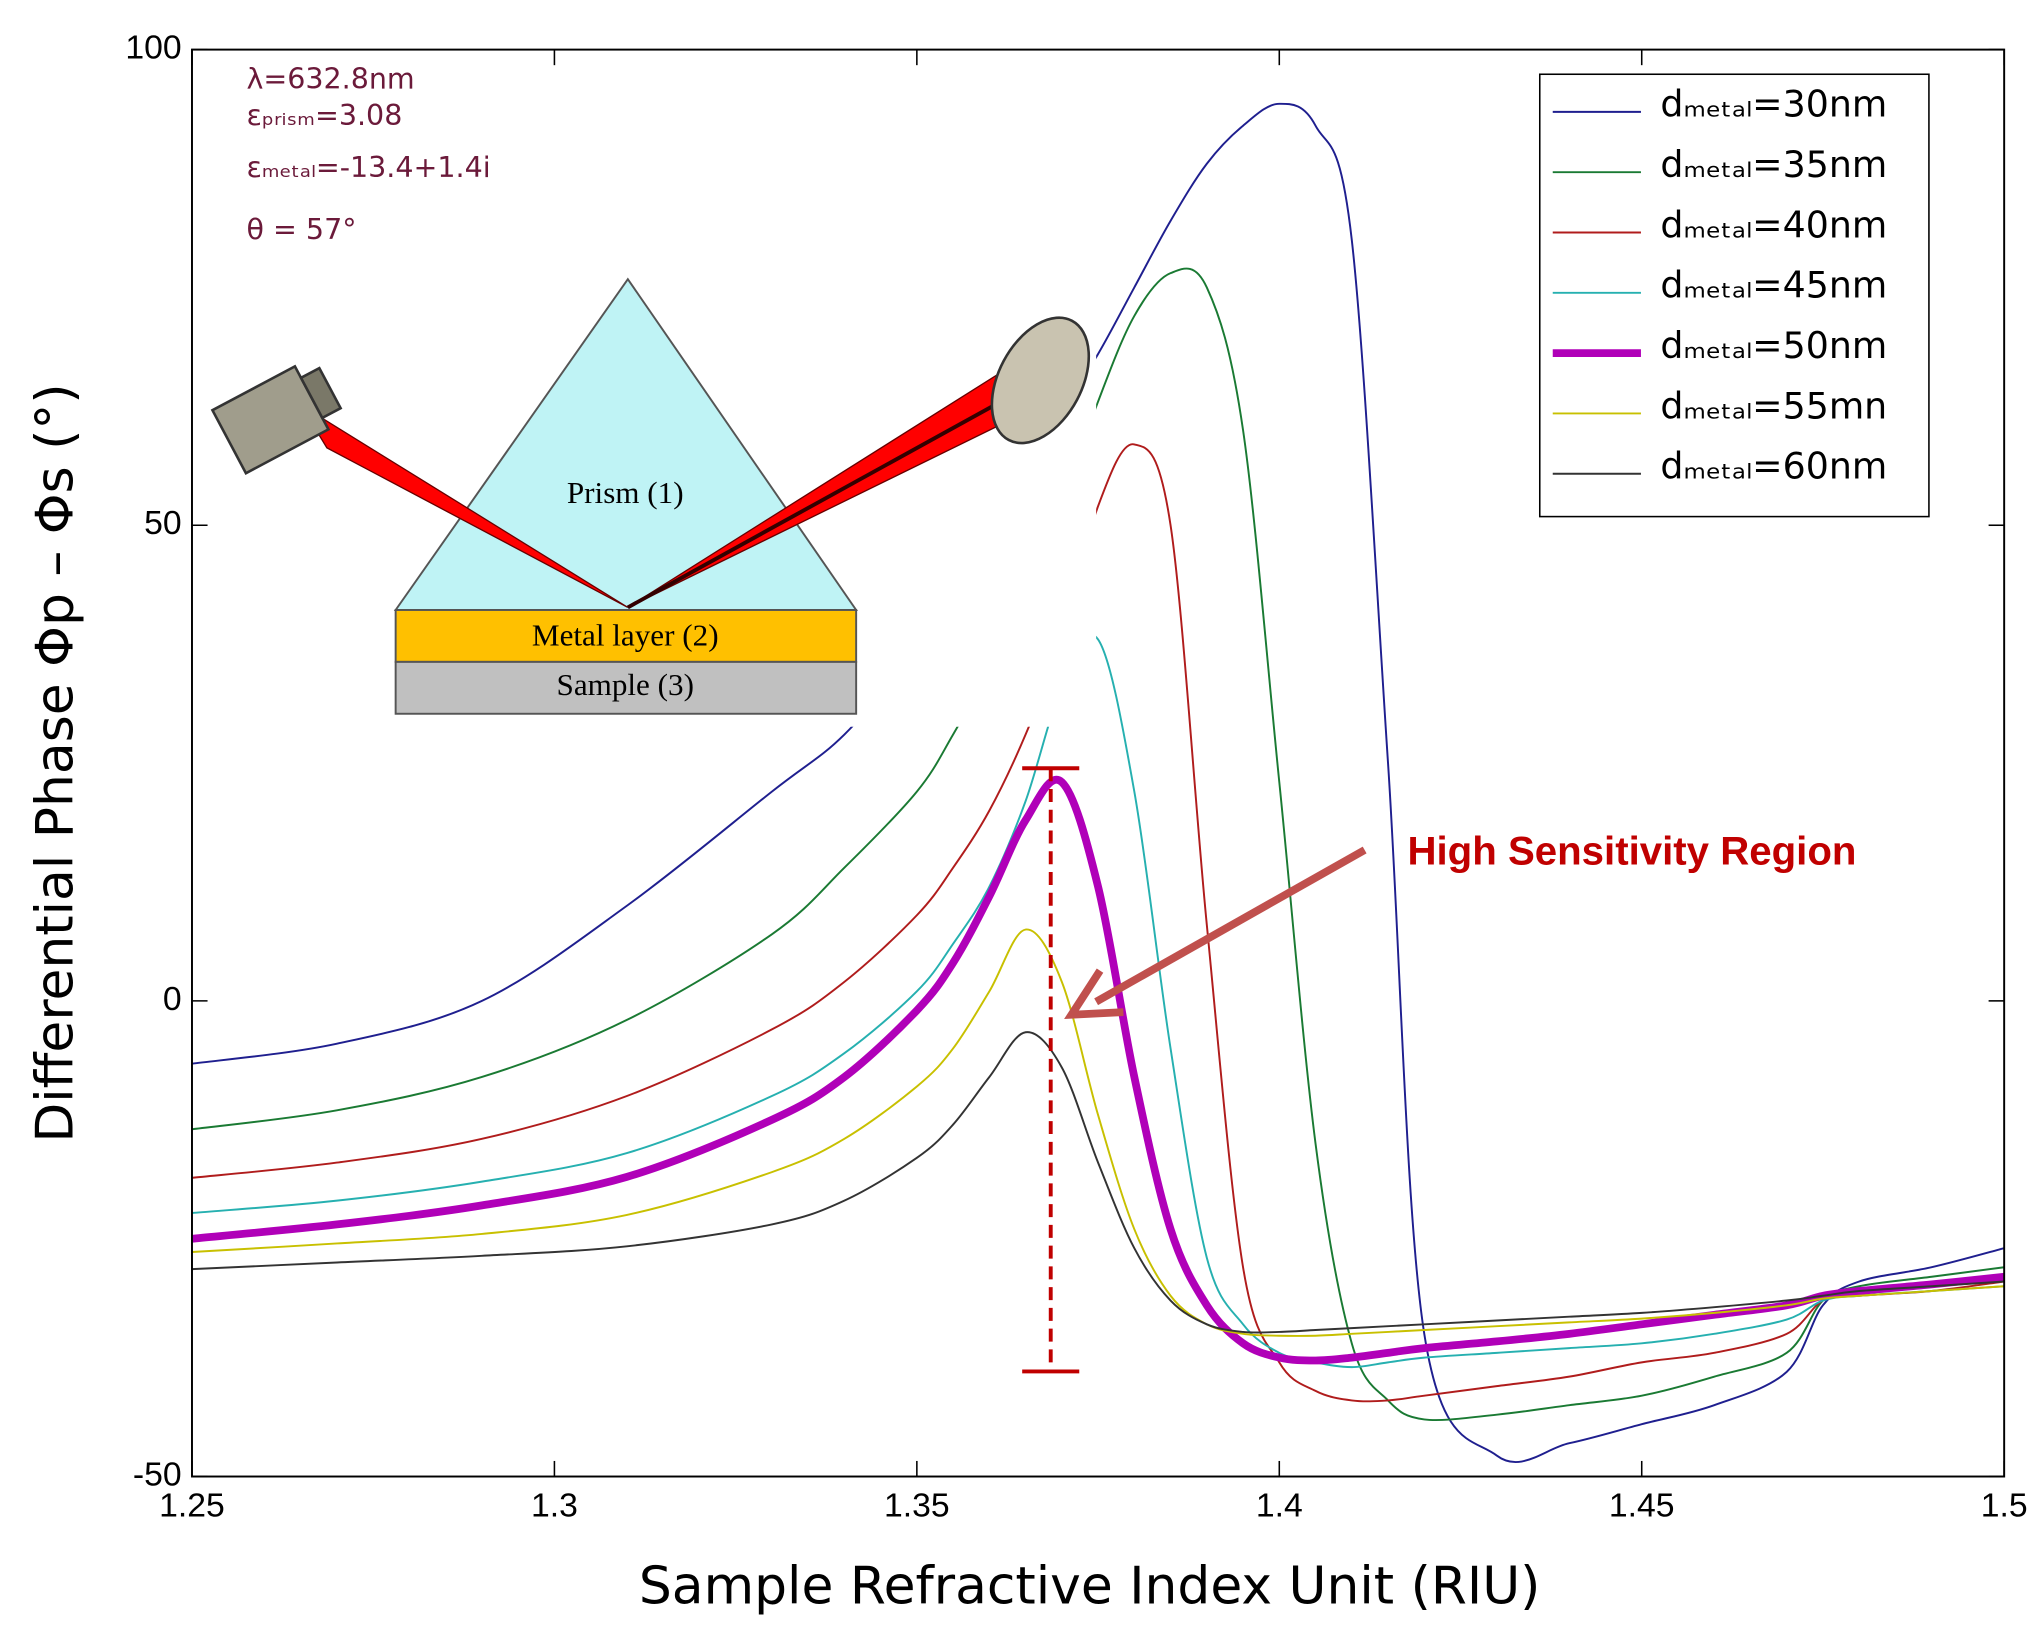 This screenshot has width=2034, height=1626. What do you see at coordinates (1773, 466) in the screenshot?
I see `legend-label: dₘₑₜₐₗ=60nm` at bounding box center [1773, 466].